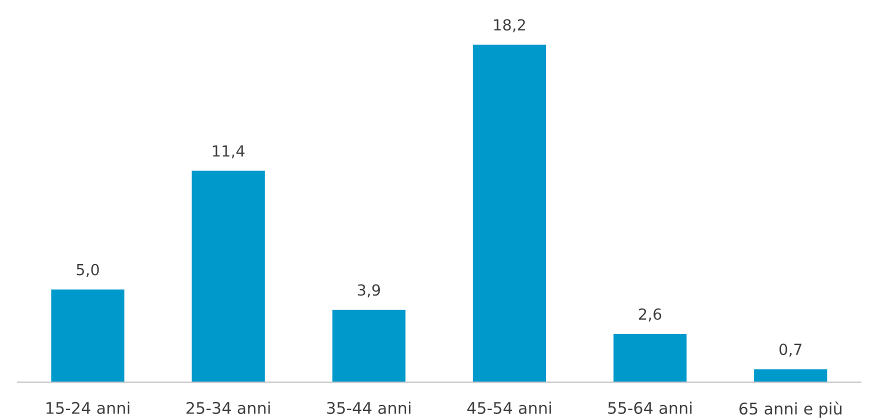  What do you see at coordinates (790, 350) in the screenshot?
I see `data-label: 0,7` at bounding box center [790, 350].